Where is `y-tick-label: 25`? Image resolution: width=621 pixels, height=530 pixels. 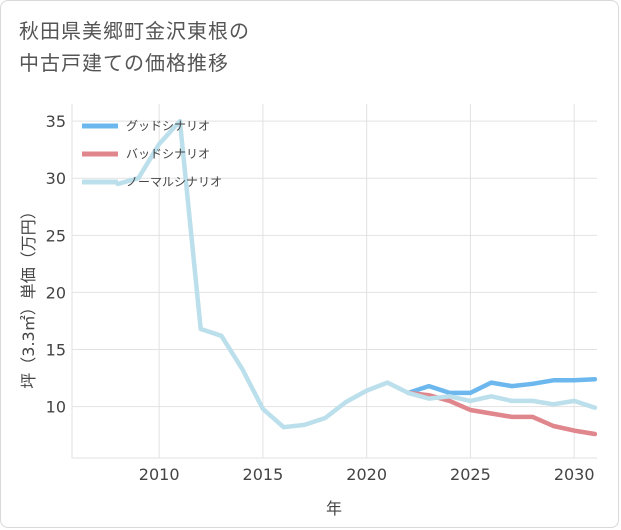 y-tick-label: 25 is located at coordinates (56, 235).